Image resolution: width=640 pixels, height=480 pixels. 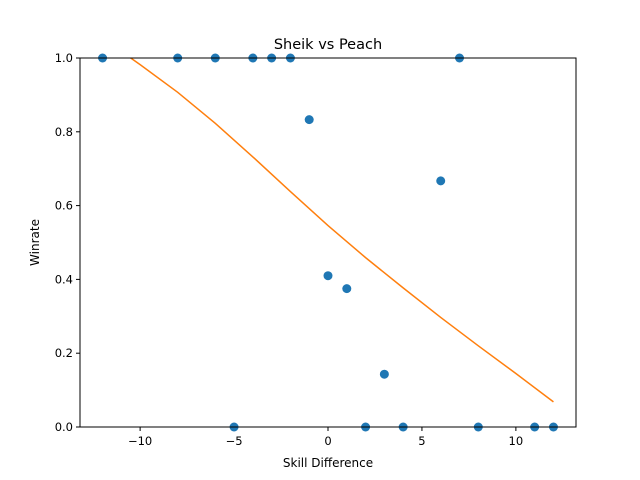 I want to click on y-axis-label: Winrate, so click(x=35, y=242).